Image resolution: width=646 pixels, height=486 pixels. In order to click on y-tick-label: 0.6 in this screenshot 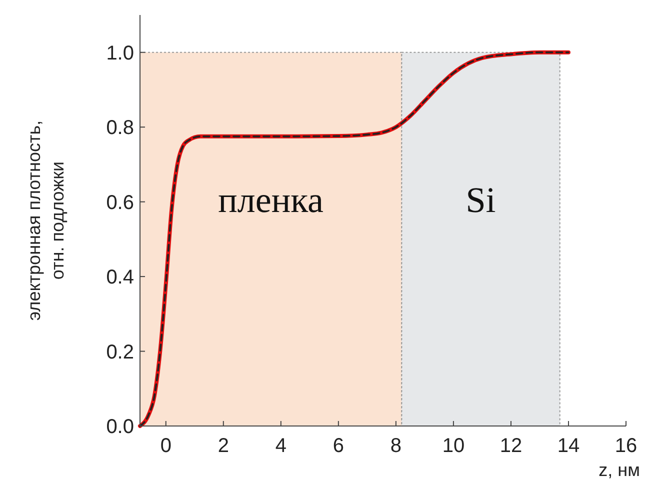, I will do `click(120, 203)`.